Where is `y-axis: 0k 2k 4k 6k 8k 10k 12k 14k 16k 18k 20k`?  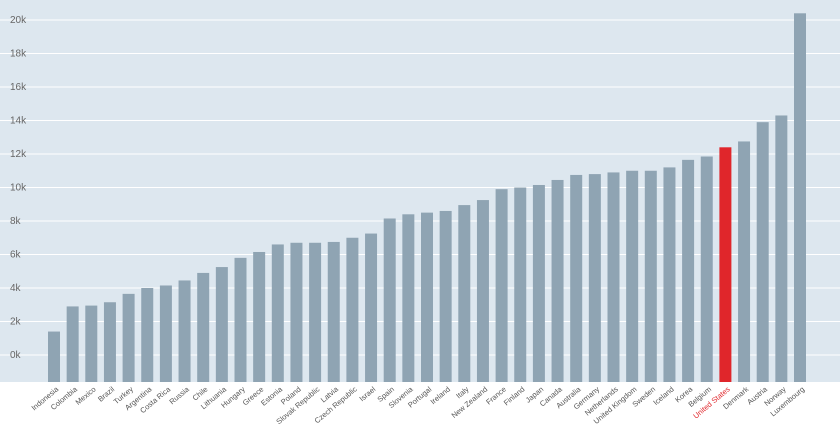
y-axis: 0k 2k 4k 6k 8k 10k 12k 14k 16k 18k 20k is located at coordinates (18, 188).